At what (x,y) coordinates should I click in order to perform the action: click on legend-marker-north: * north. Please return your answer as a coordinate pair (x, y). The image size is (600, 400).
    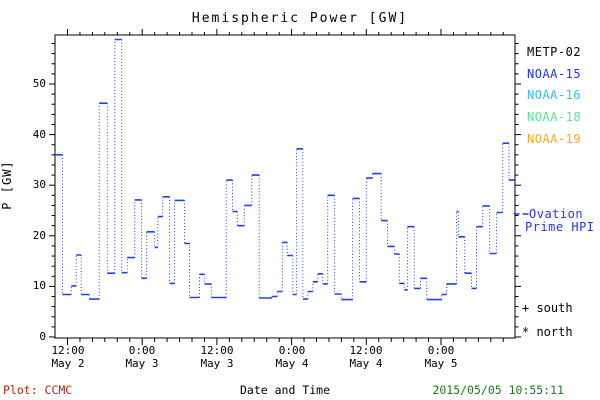
    Looking at the image, I should click on (547, 332).